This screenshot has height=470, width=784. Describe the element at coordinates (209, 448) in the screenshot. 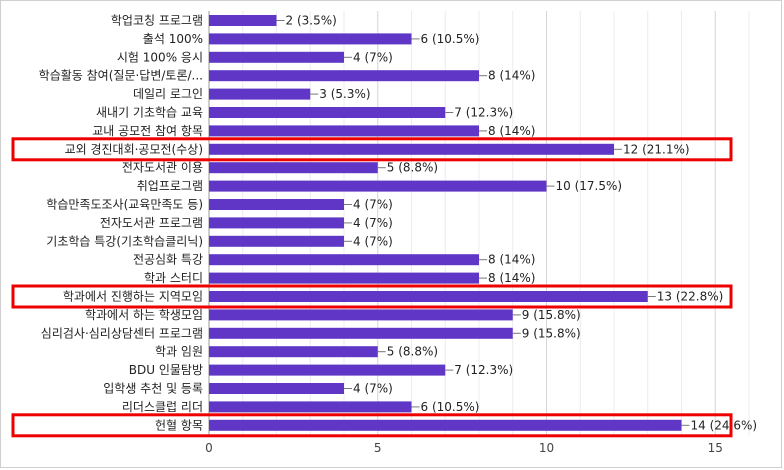

I see `x-tick-label: 0` at that location.